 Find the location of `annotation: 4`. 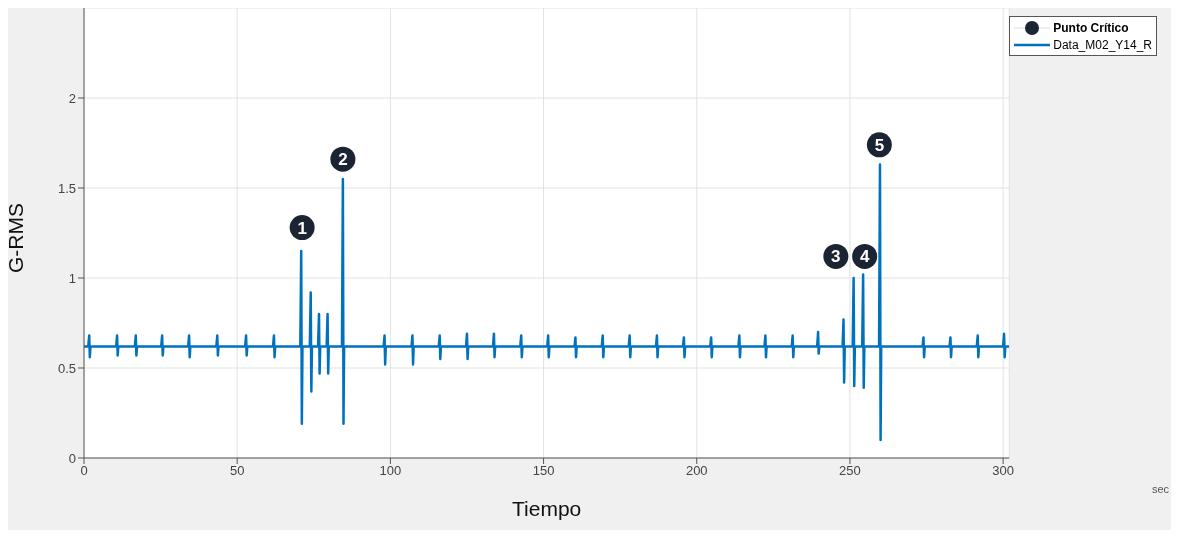

annotation: 4 is located at coordinates (864, 257).